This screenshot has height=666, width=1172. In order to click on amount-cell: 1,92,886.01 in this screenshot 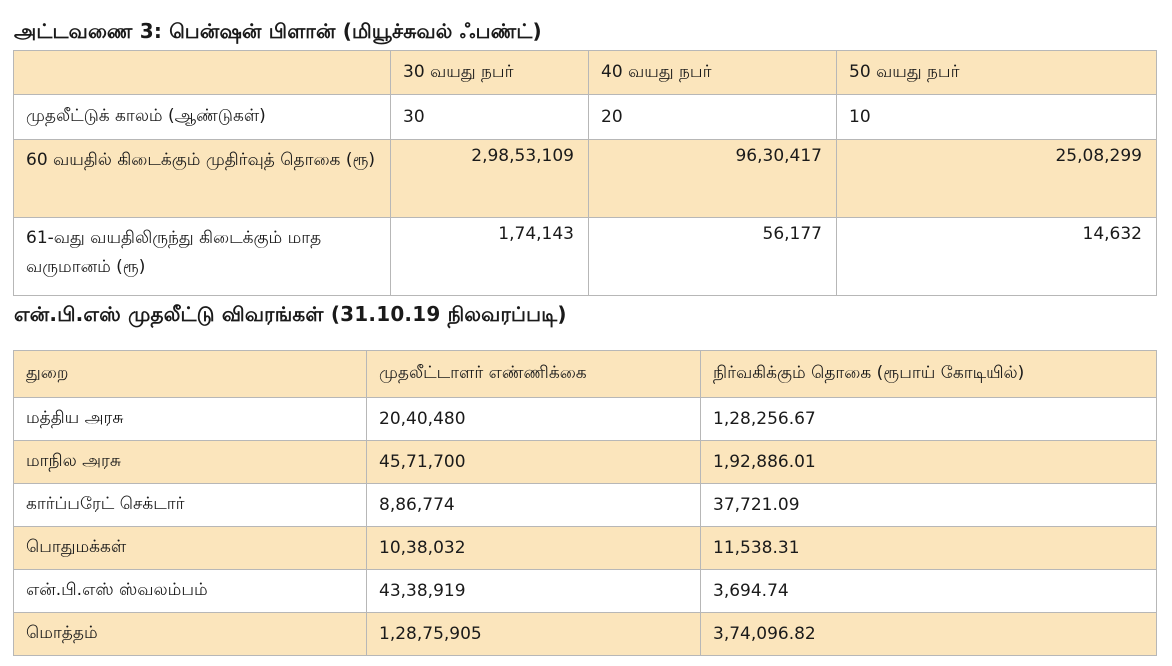, I will do `click(928, 462)`.